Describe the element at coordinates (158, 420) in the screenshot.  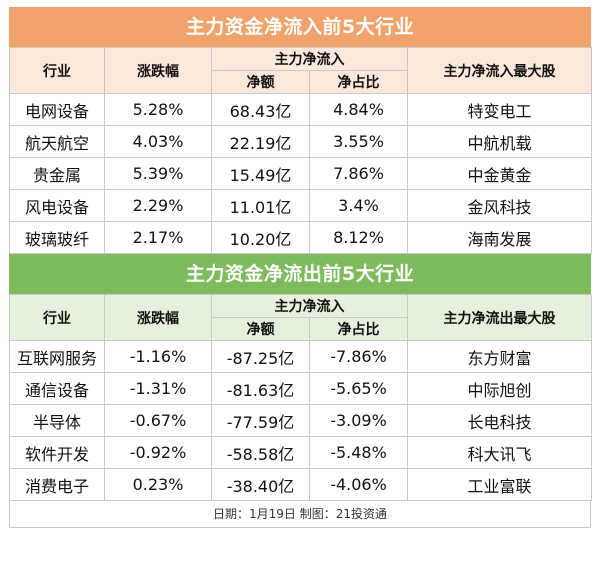
I see `change-cell: -0.67%` at that location.